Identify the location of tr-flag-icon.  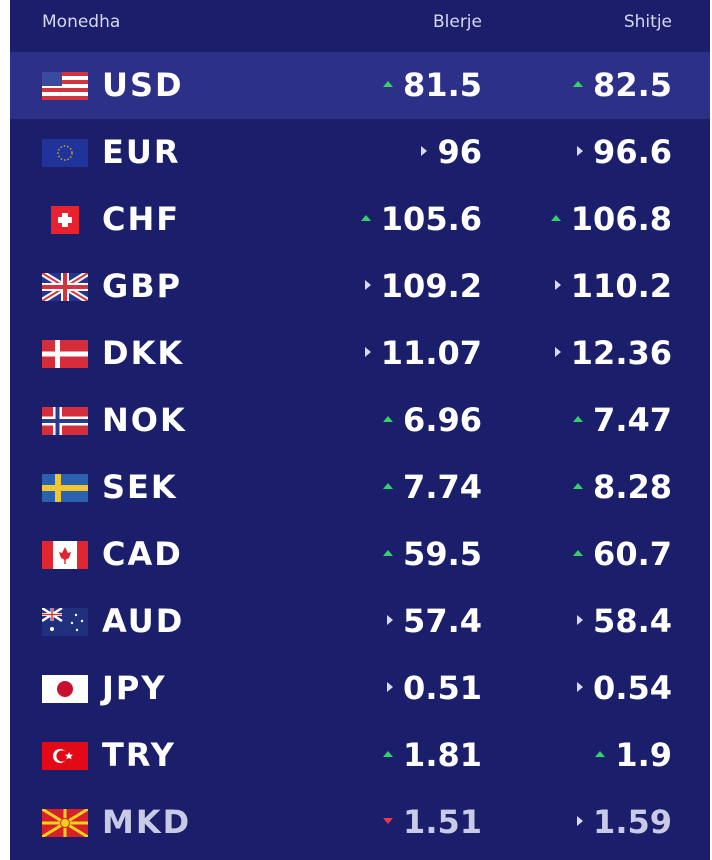
(65, 756).